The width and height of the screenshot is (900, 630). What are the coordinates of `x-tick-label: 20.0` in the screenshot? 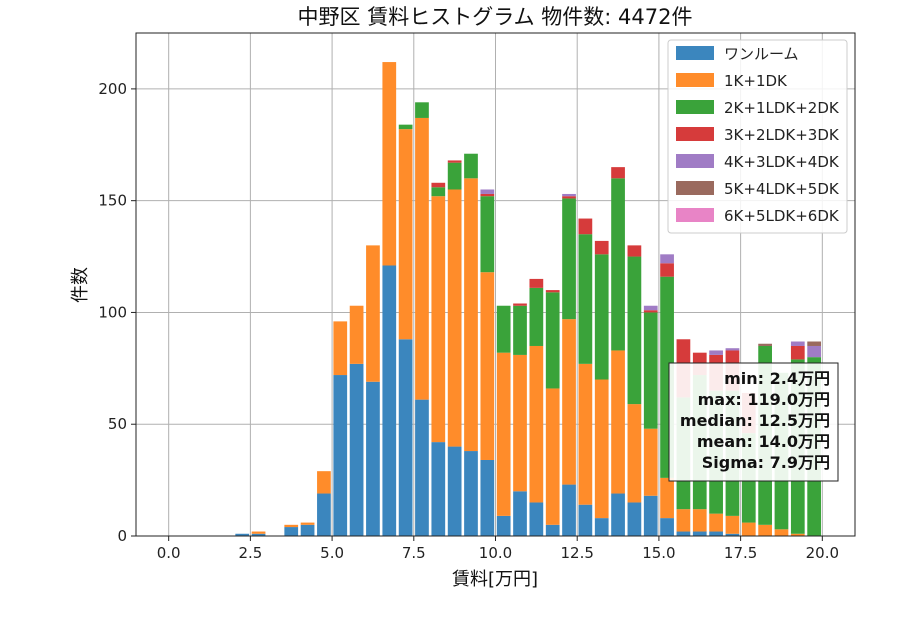 It's located at (822, 553).